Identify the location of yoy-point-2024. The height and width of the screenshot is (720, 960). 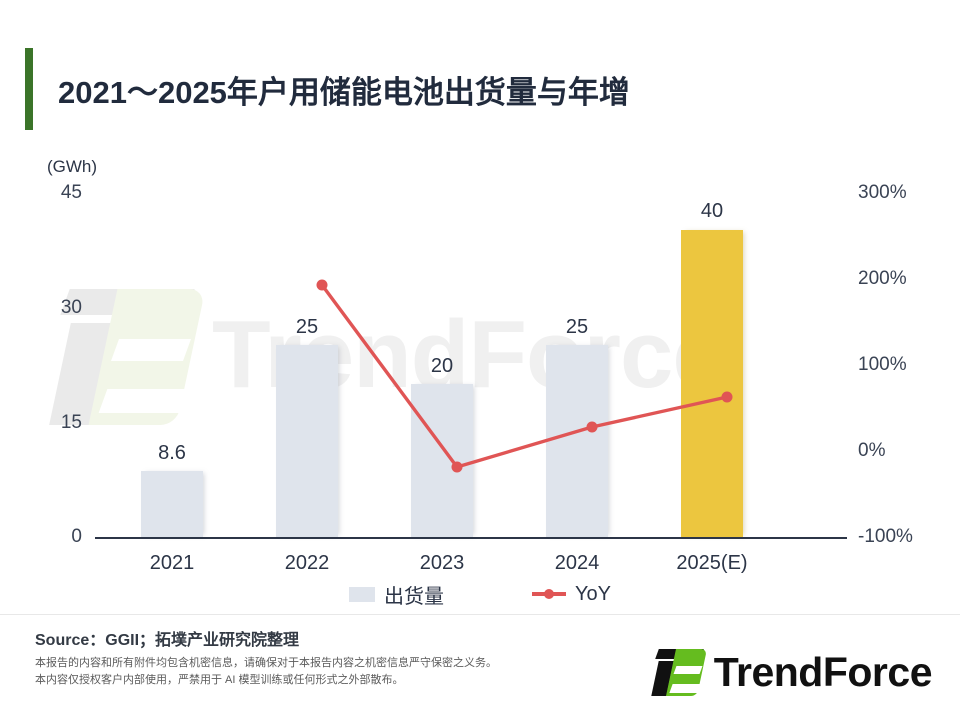
(592, 427).